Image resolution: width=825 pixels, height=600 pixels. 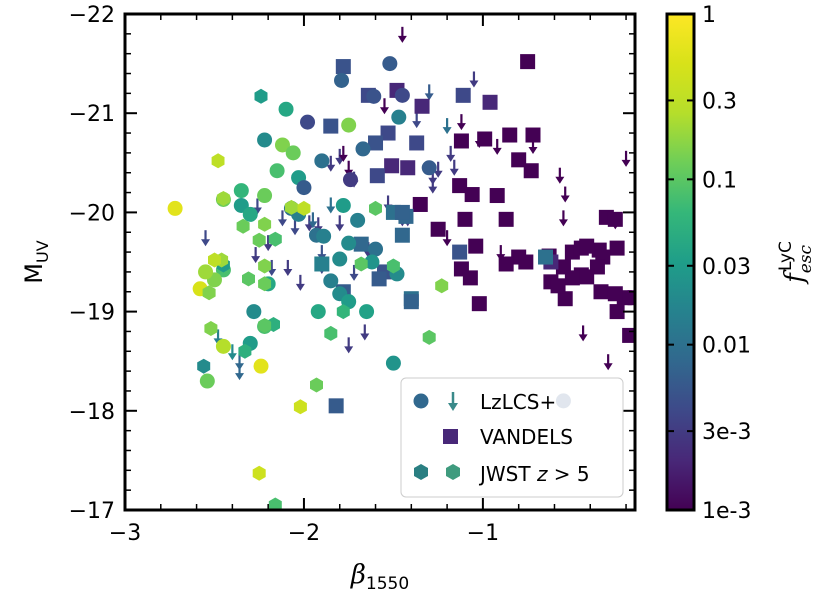 What do you see at coordinates (92, 511) in the screenshot?
I see `y-tick-label: −17` at bounding box center [92, 511].